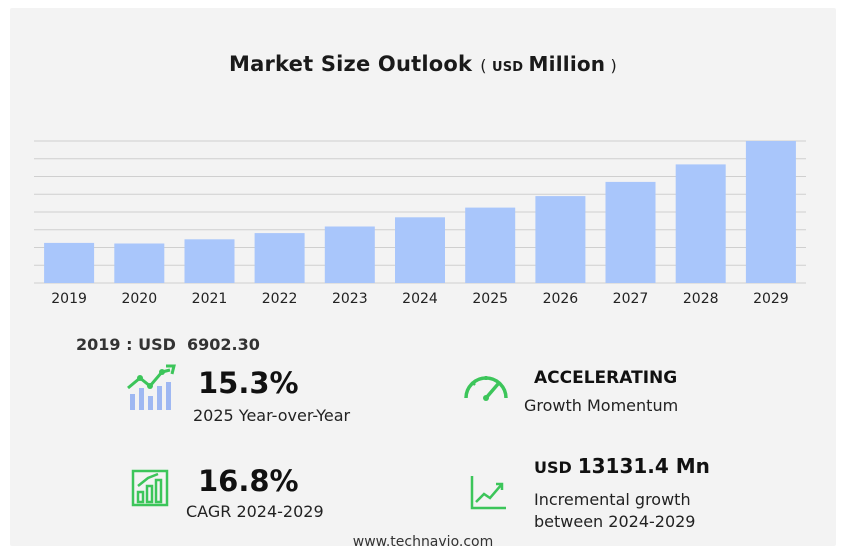 The height and width of the screenshot is (550, 859). What do you see at coordinates (139, 299) in the screenshot?
I see `x-tick-label-2020: 2020` at bounding box center [139, 299].